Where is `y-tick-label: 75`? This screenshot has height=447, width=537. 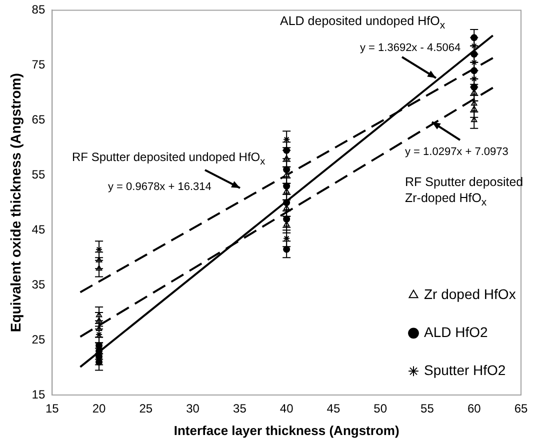 y-tick-label: 75 is located at coordinates (39, 64).